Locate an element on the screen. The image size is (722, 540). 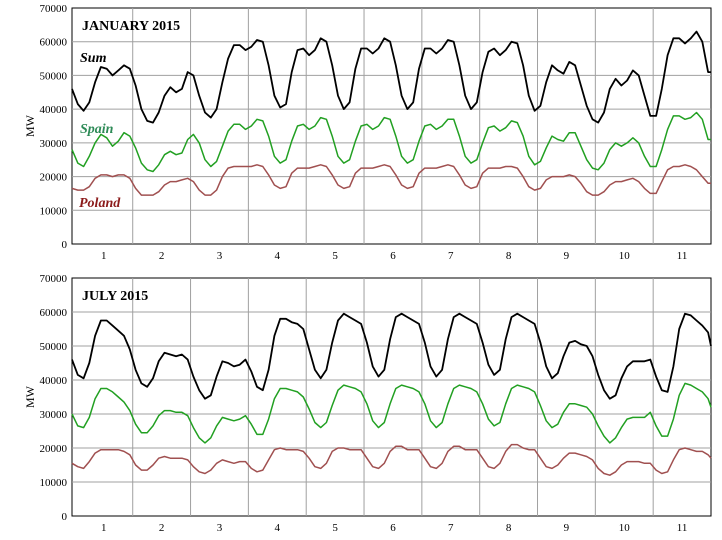
series-label-sum: Sum is located at coordinates (93, 58).